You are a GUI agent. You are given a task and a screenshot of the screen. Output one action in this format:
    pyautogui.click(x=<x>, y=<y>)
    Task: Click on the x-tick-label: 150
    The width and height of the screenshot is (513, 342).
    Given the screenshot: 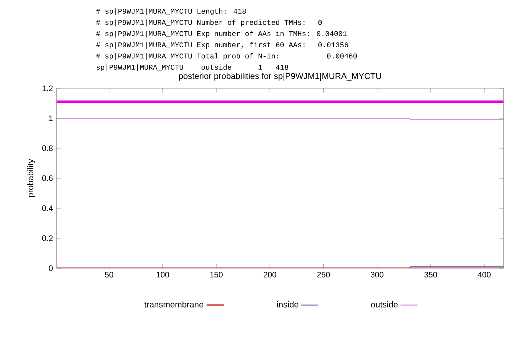 What is the action you would take?
    pyautogui.click(x=216, y=275)
    